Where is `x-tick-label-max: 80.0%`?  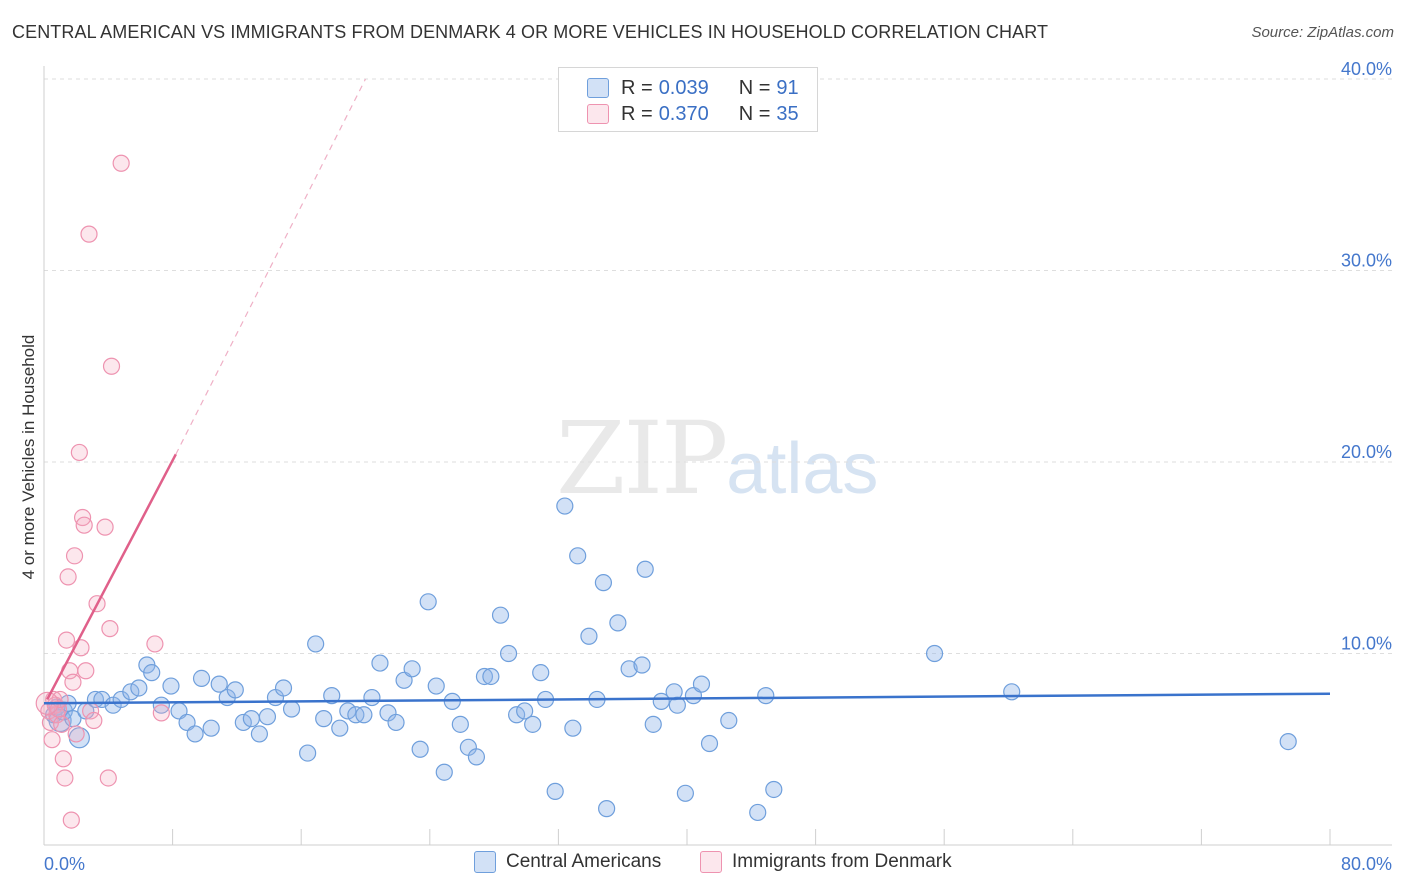
x-tick-label-max: 80.0% is located at coordinates (1366, 864).